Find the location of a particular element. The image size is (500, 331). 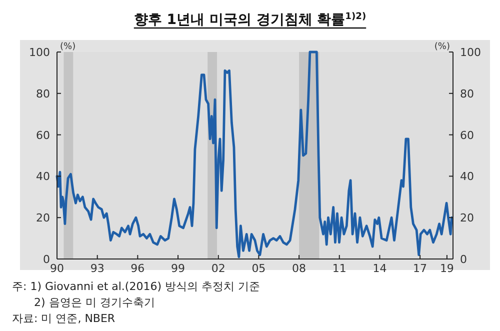

x-tick-label: 08 is located at coordinates (299, 268).